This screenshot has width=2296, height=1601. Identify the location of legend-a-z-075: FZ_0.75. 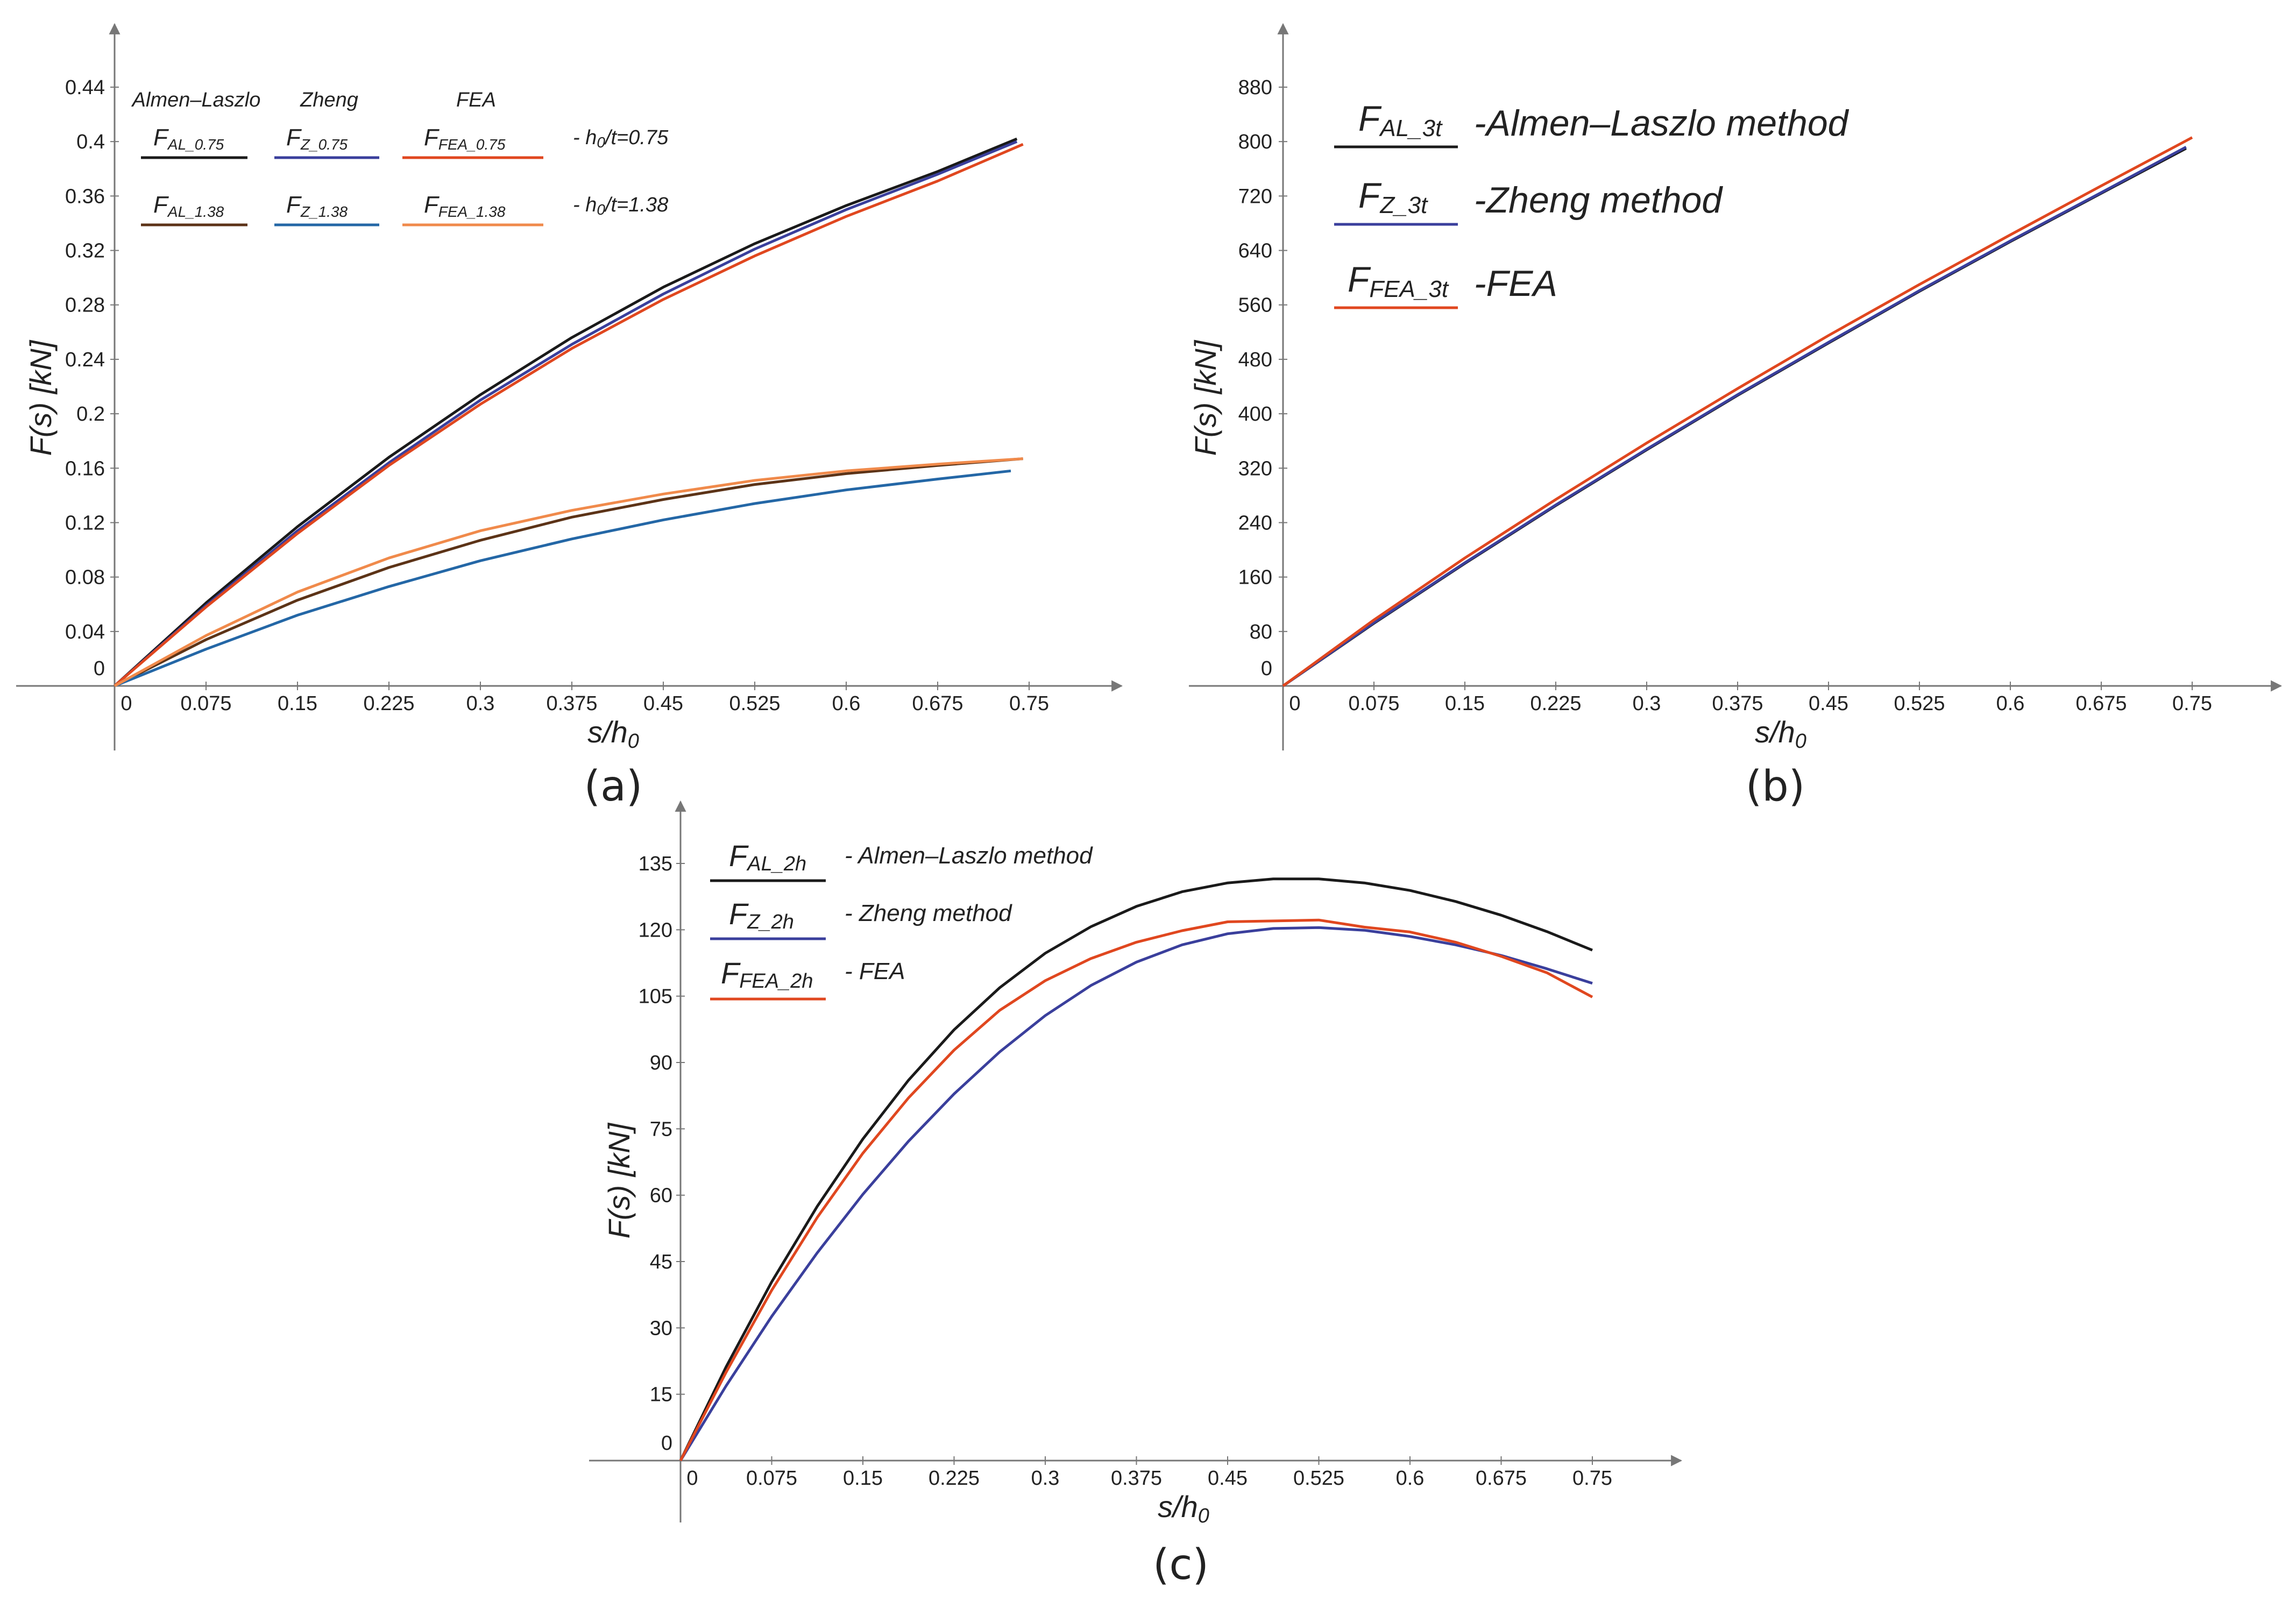
(317, 138).